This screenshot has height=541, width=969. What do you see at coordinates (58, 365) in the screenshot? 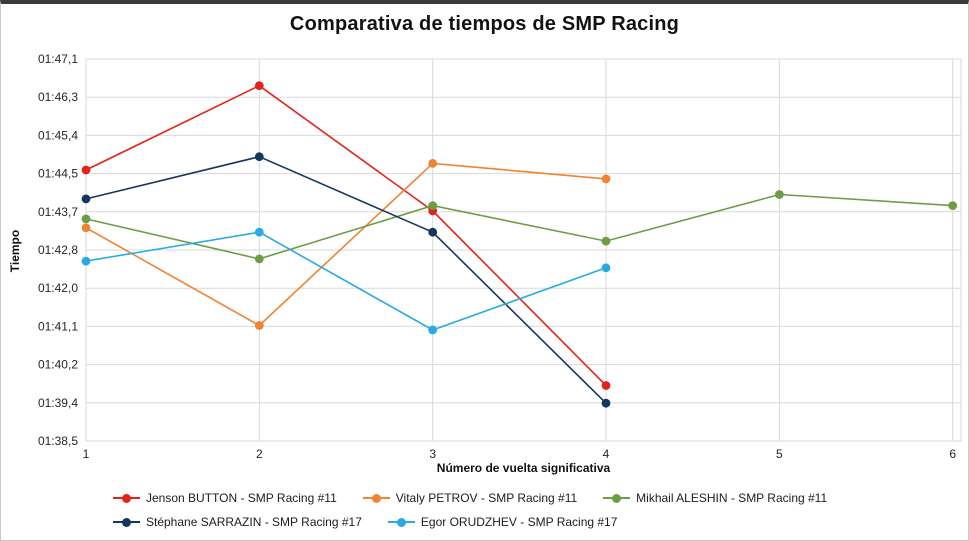
I see `y-tick-label: 01:40,2` at bounding box center [58, 365].